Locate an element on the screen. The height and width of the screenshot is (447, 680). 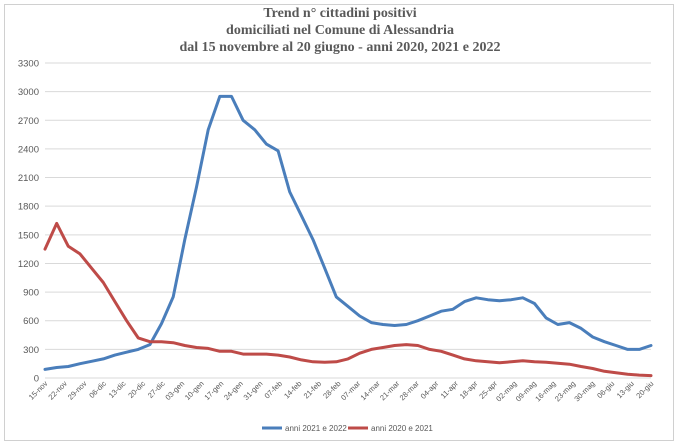
x-tick-label: 20-giu is located at coordinates (644, 389).